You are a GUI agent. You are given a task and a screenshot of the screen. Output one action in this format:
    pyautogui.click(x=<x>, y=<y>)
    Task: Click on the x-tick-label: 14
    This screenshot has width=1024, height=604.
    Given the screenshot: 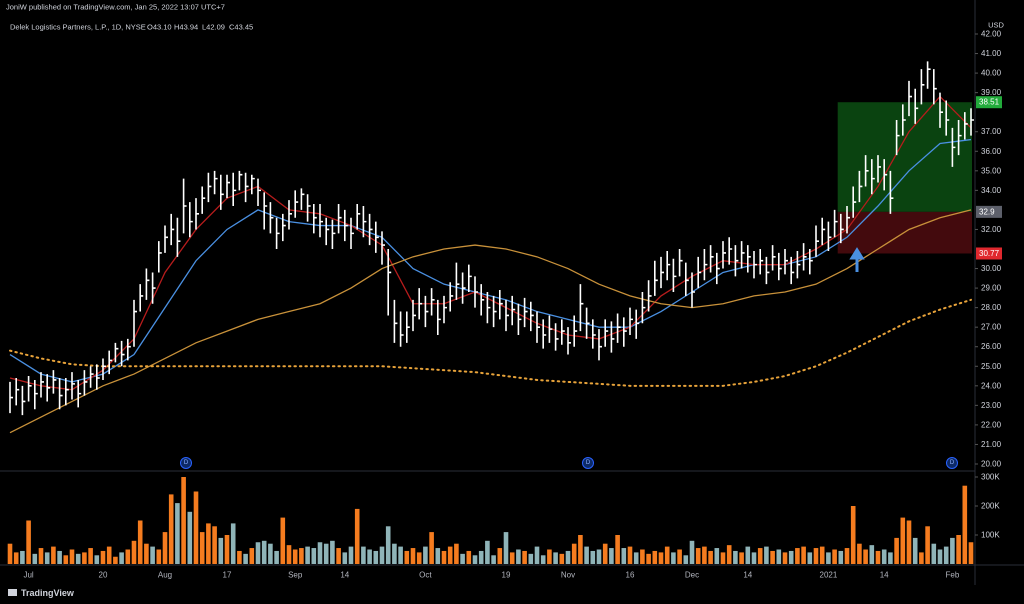 What is the action you would take?
    pyautogui.click(x=884, y=575)
    